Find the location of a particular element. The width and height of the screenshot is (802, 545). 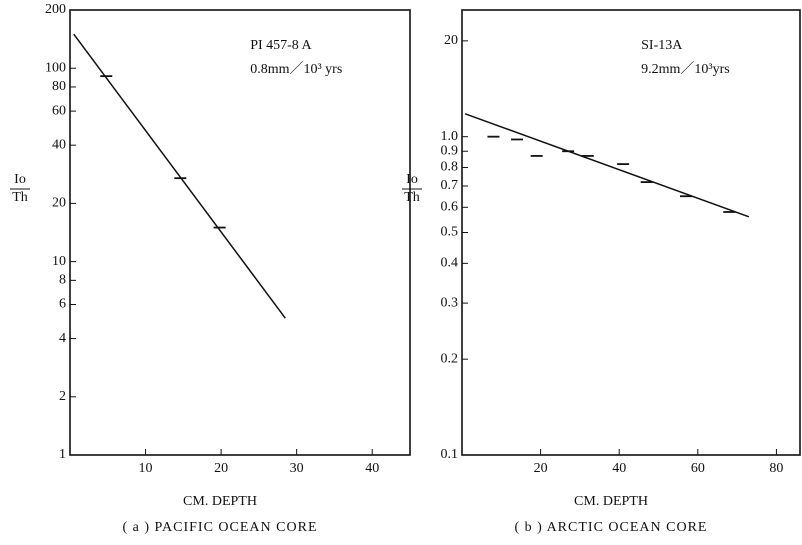

y-tick-label: 1.0 is located at coordinates (450, 136).